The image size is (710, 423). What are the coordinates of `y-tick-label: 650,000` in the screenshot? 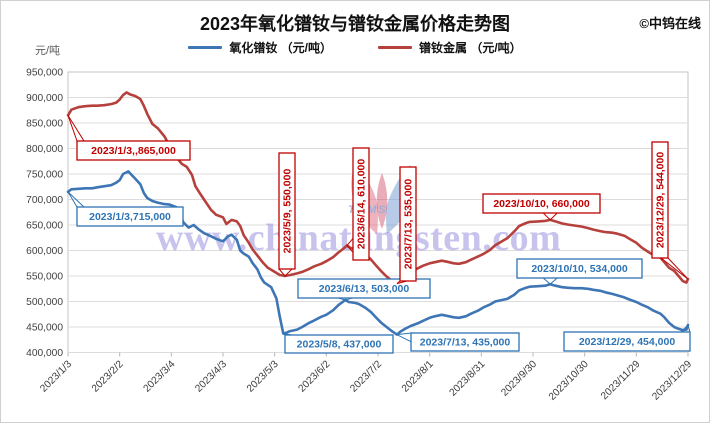 It's located at (44, 226).